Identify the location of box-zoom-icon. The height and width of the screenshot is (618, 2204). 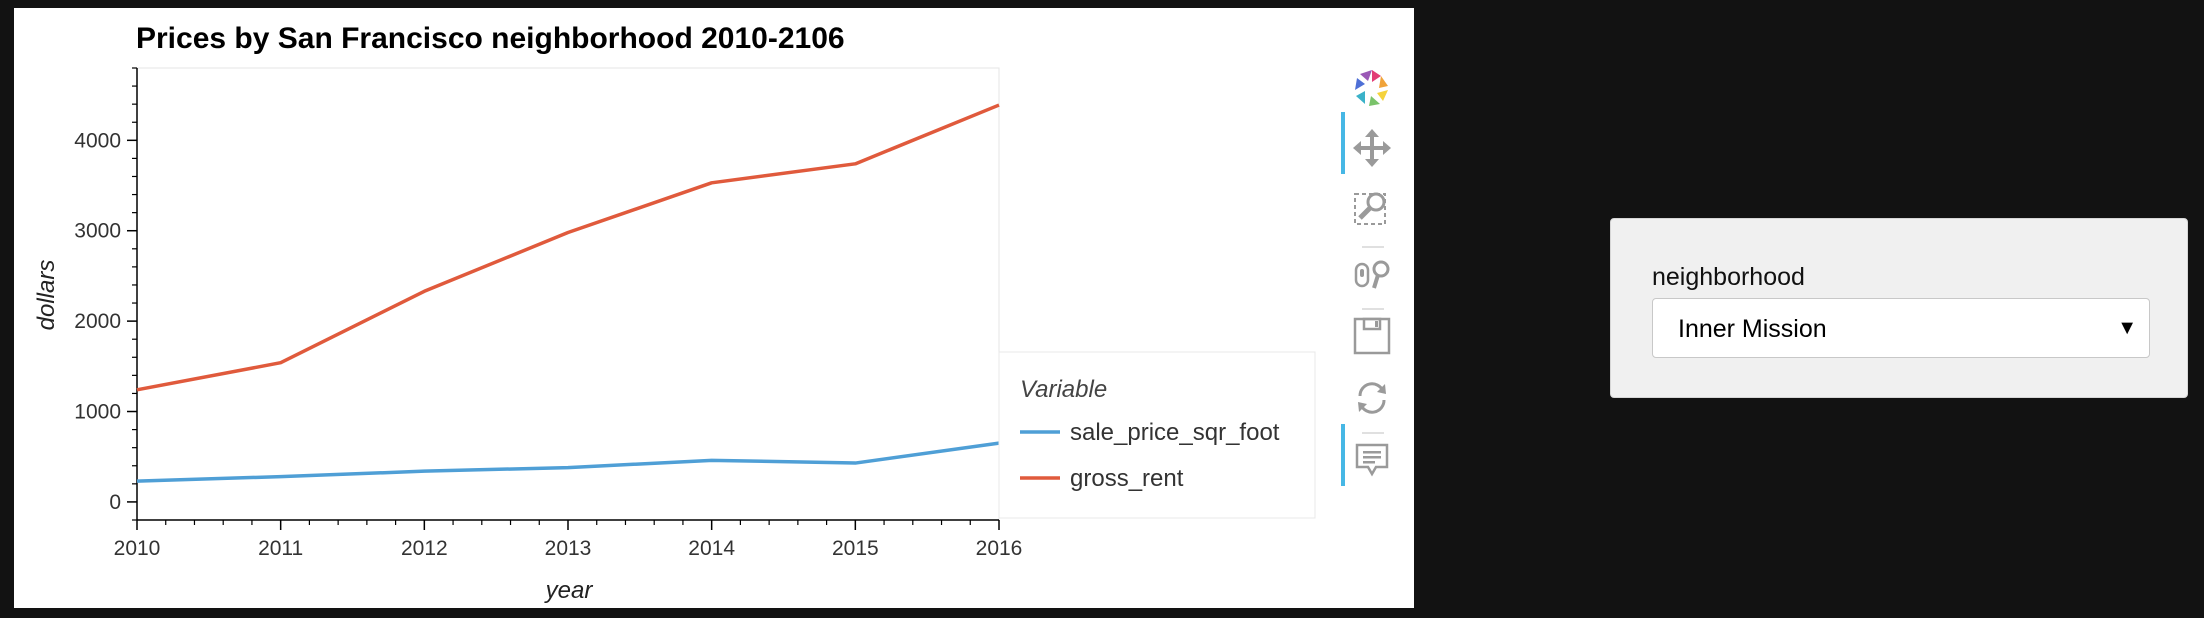
(1372, 208).